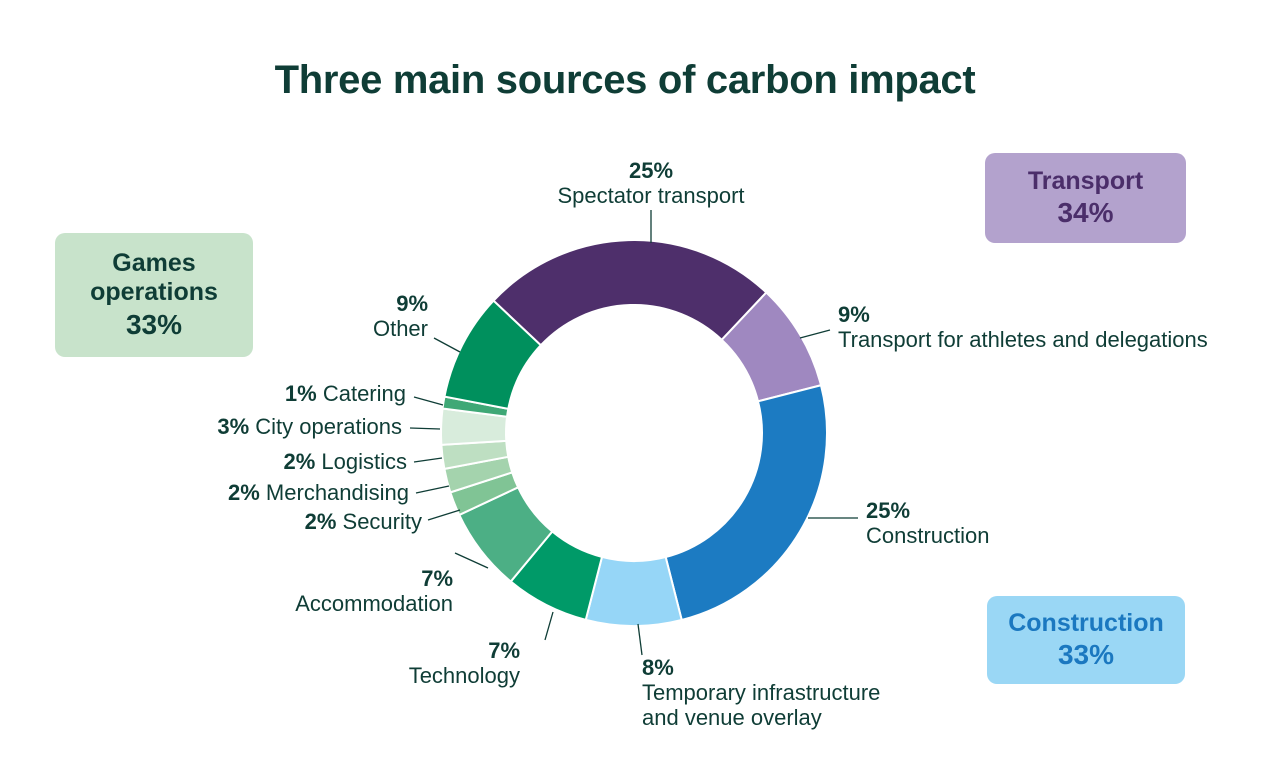  Describe the element at coordinates (154, 263) in the screenshot. I see `group-name-line: Games` at that location.